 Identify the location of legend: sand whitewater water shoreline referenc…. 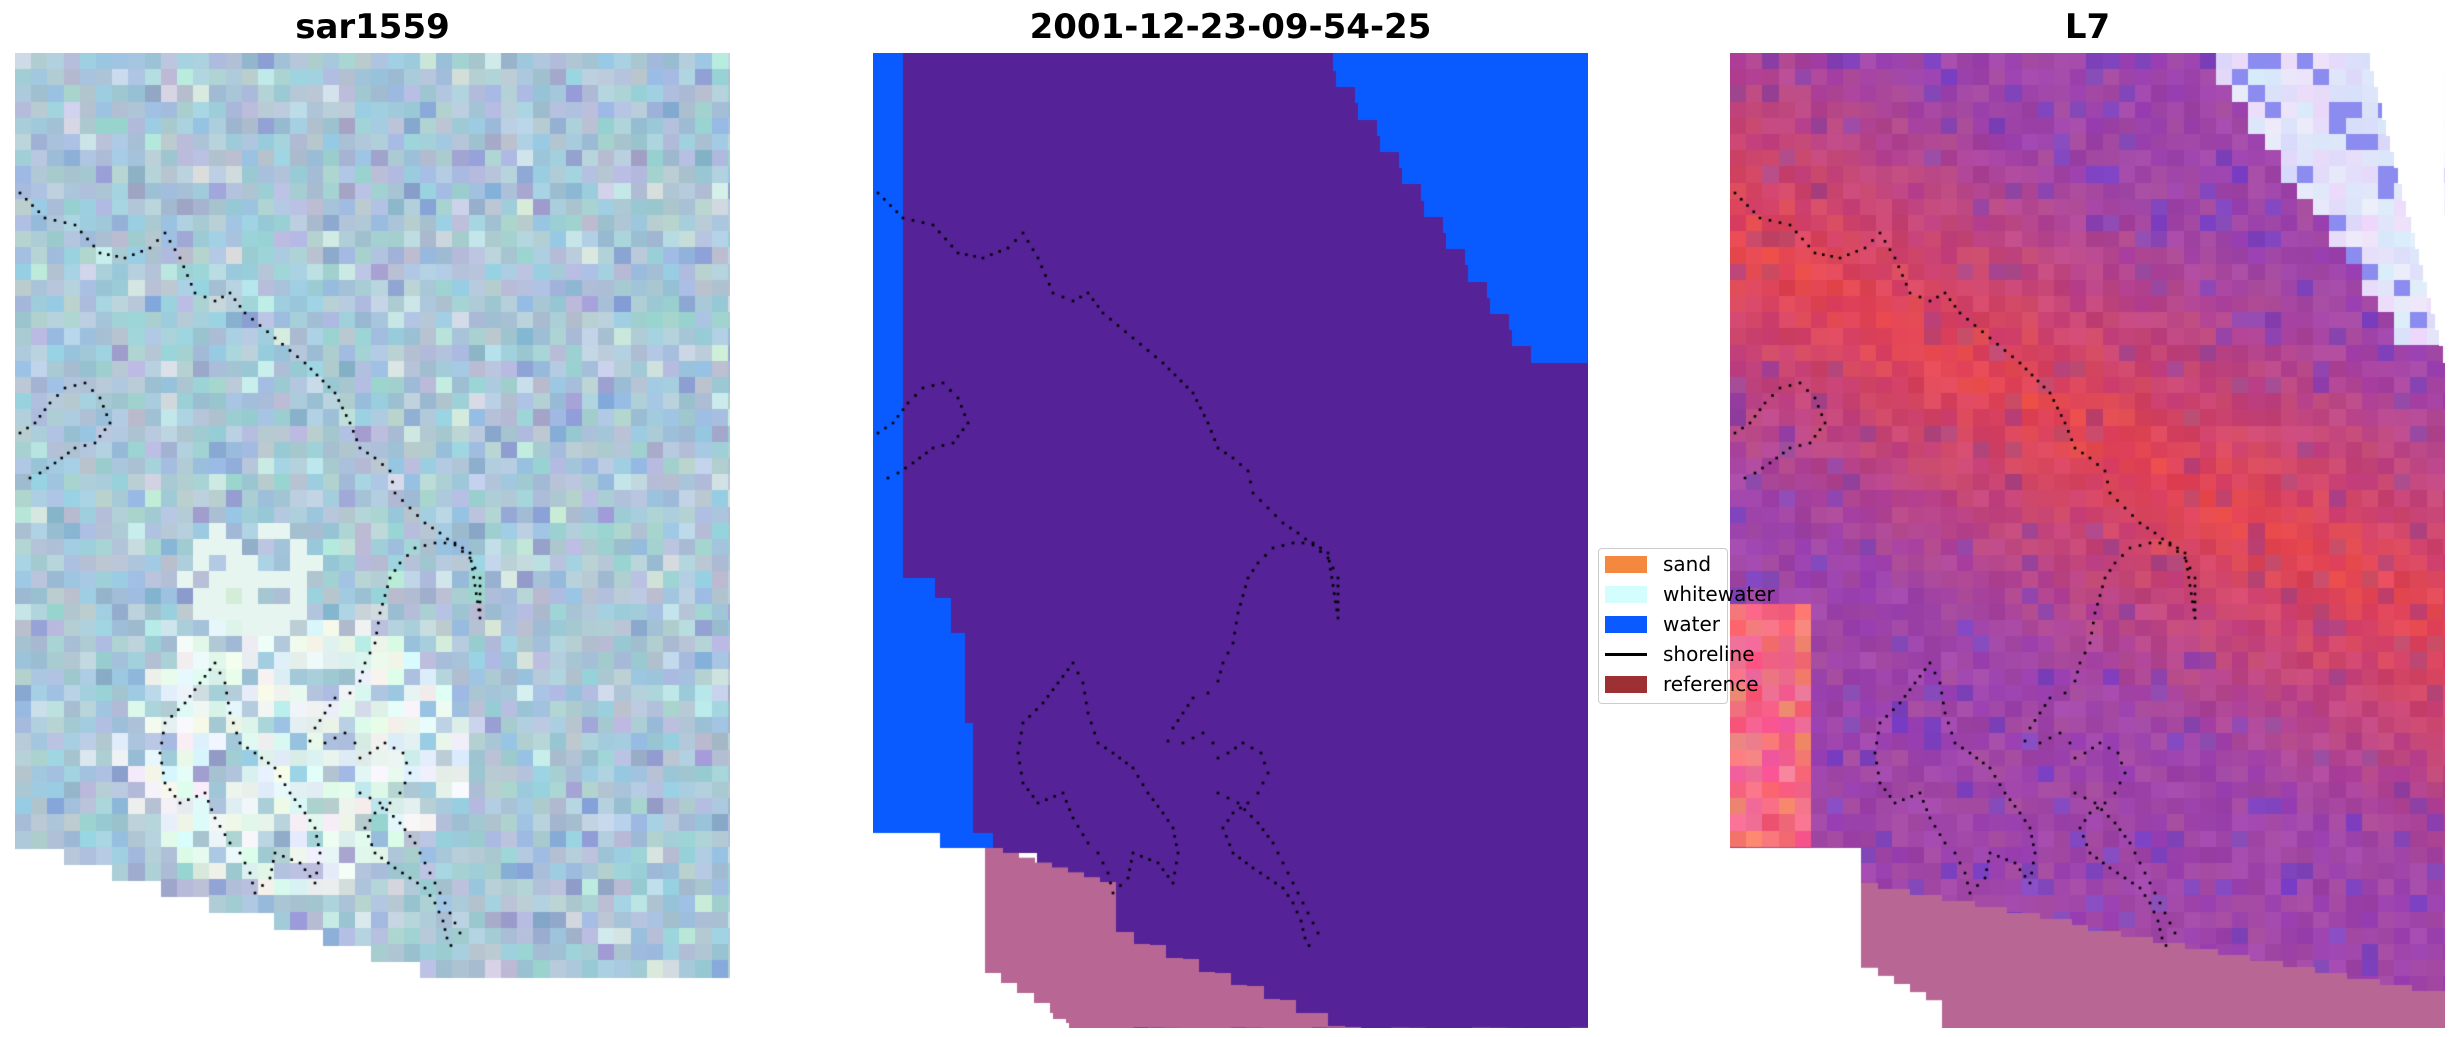
(1686, 626).